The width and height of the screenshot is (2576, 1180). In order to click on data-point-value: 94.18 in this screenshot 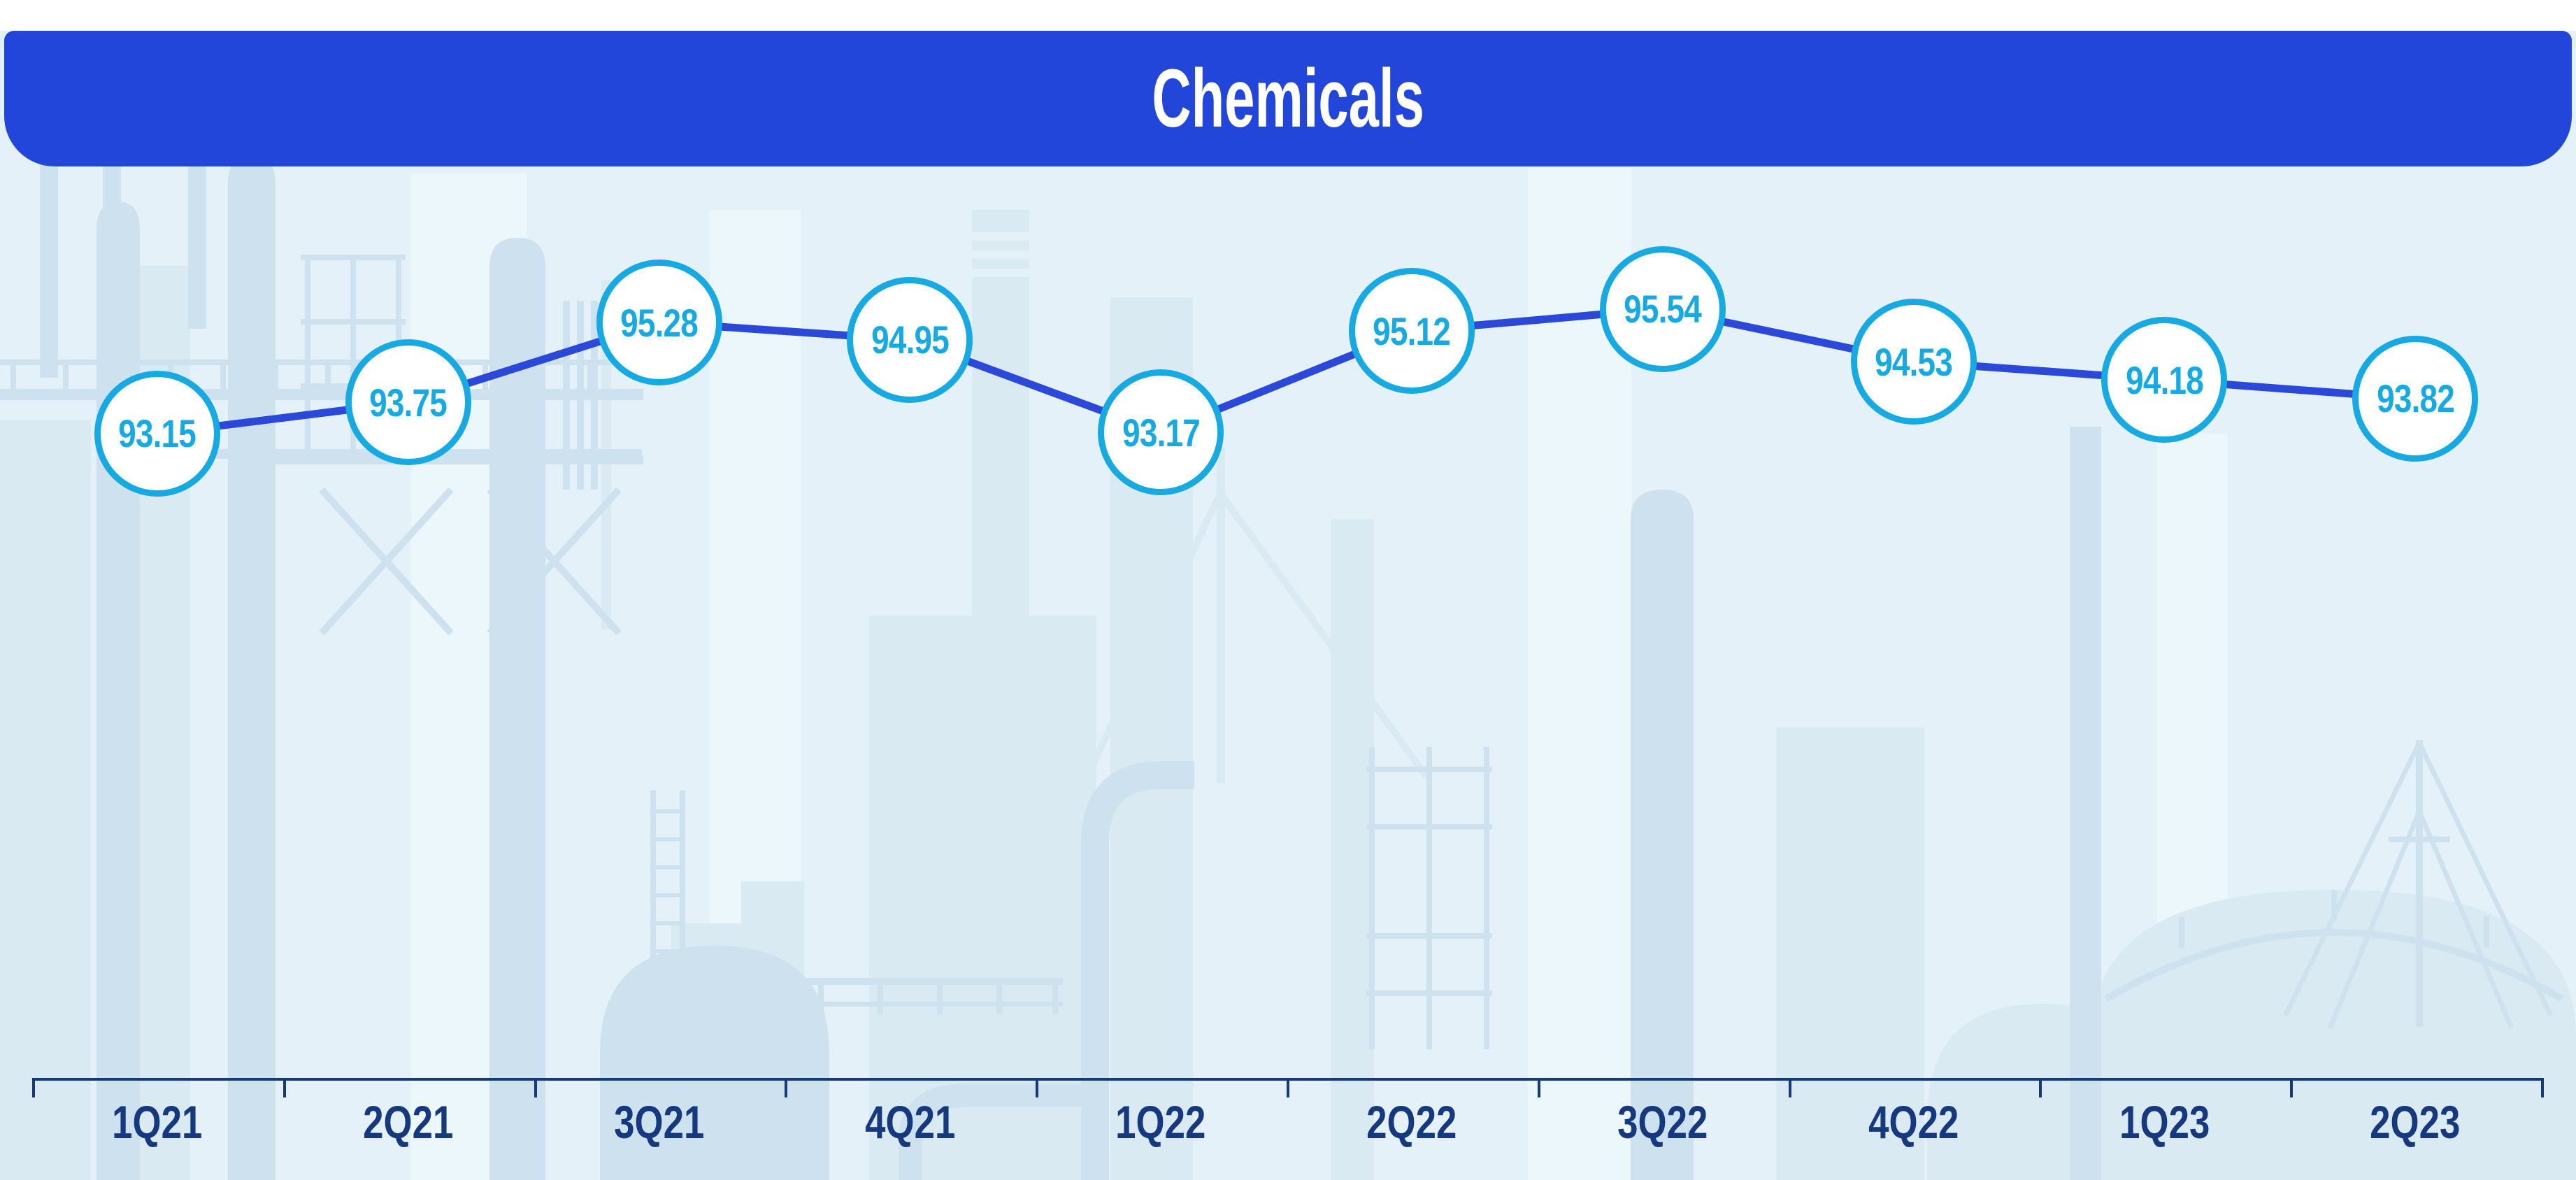, I will do `click(2164, 379)`.